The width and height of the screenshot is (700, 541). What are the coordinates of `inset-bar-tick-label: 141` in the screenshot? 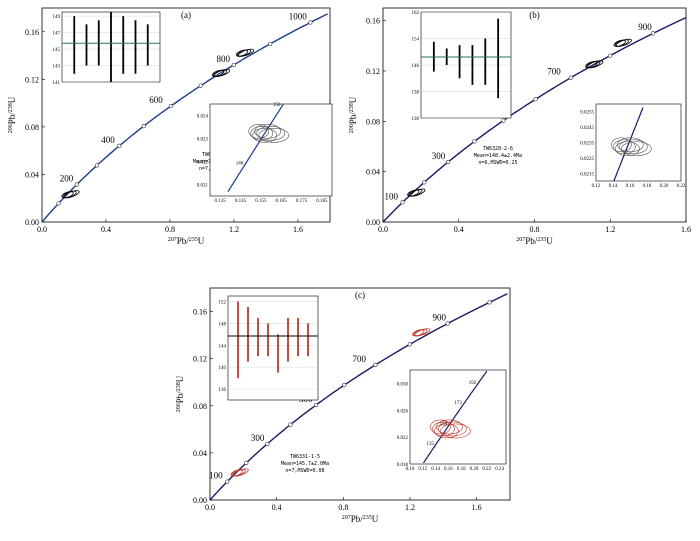 It's located at (57, 83).